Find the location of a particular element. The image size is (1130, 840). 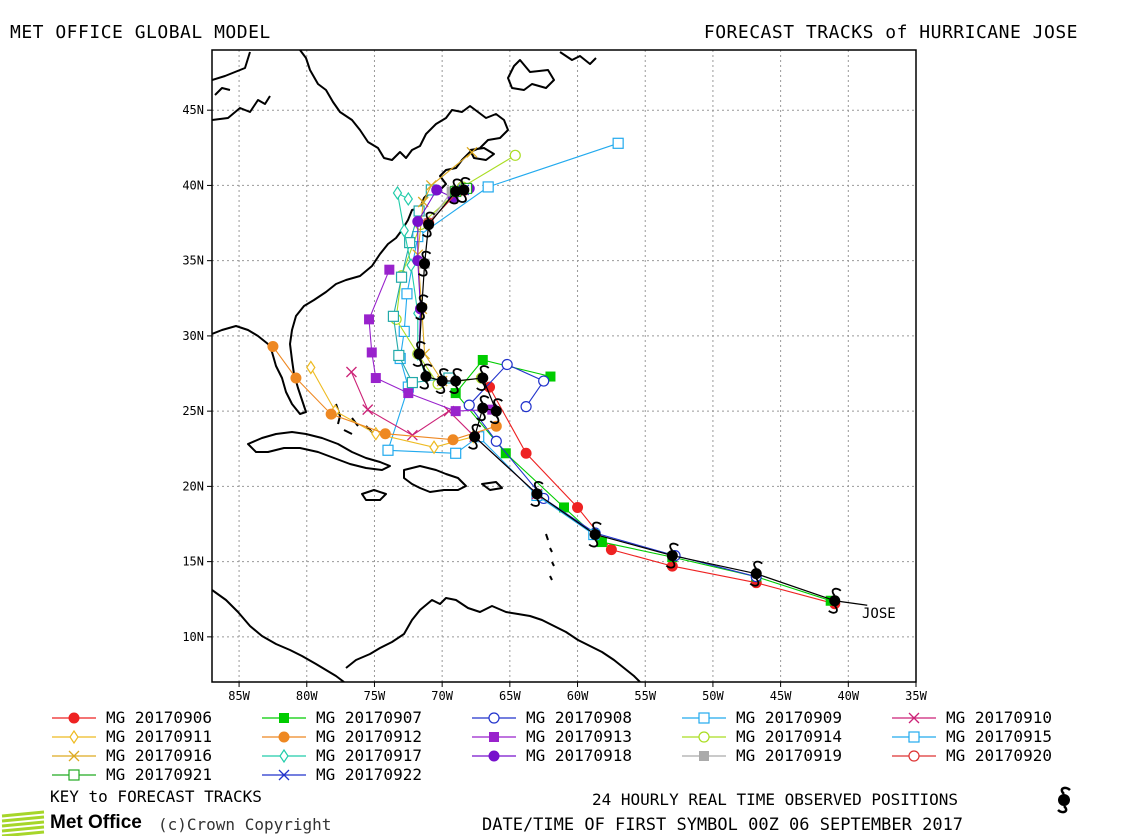

lon-tick-label: 35W is located at coordinates (916, 694).